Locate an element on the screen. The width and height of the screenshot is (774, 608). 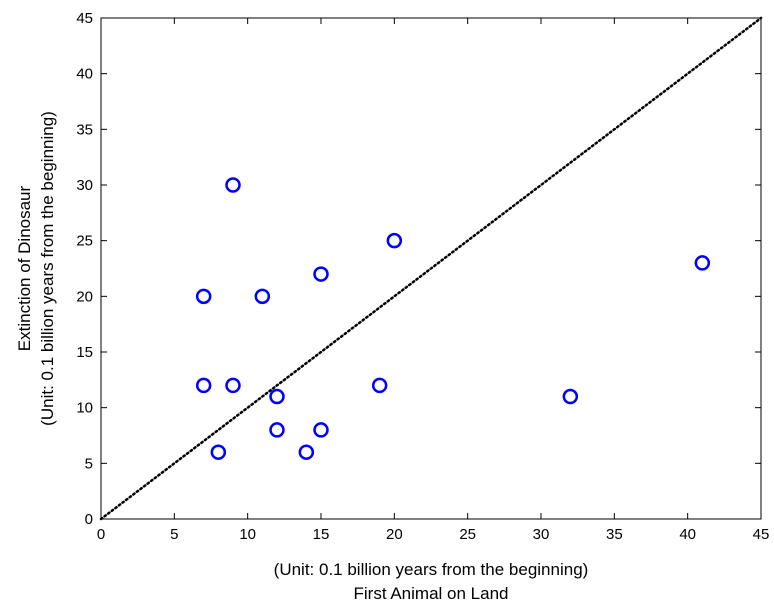
y-tick-label: 25 is located at coordinates (84, 241).